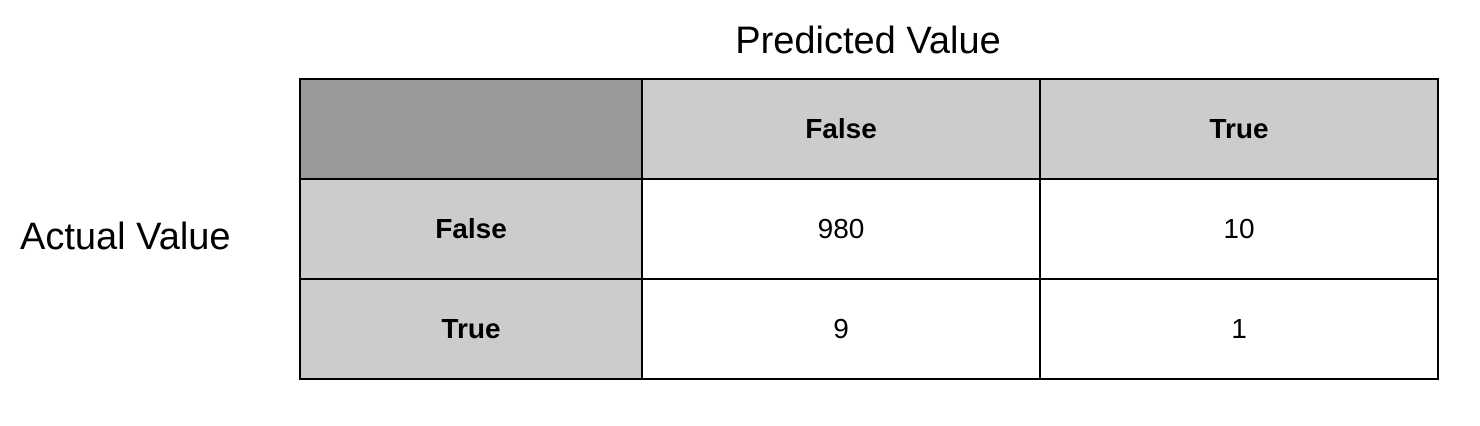 Image resolution: width=1480 pixels, height=426 pixels. Describe the element at coordinates (471, 129) in the screenshot. I see `corner-cell` at that location.